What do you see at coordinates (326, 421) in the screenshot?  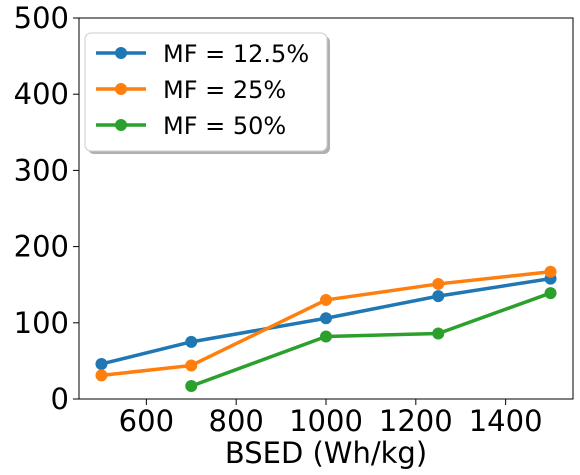 I see `x-tick-label: 1000` at bounding box center [326, 421].